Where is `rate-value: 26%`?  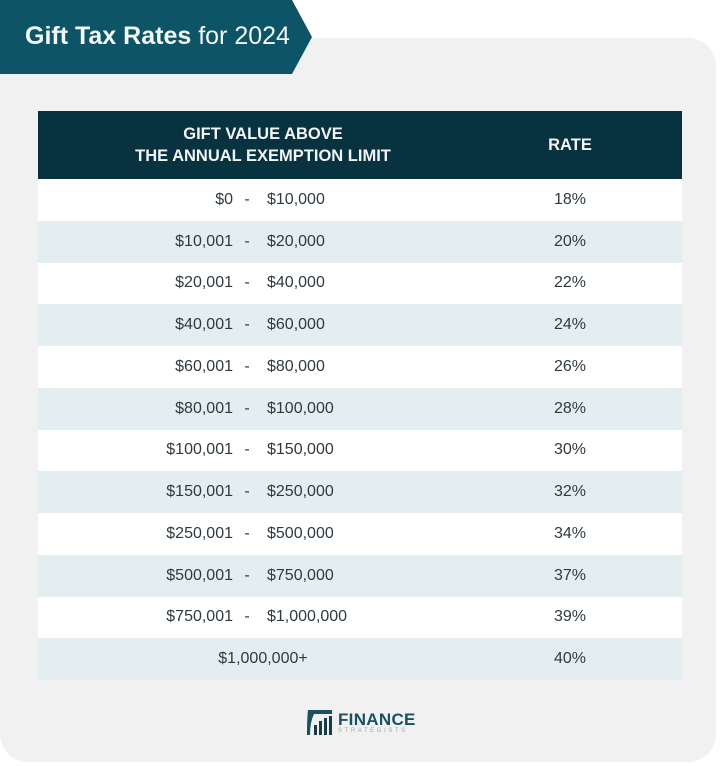
rate-value: 26% is located at coordinates (570, 366).